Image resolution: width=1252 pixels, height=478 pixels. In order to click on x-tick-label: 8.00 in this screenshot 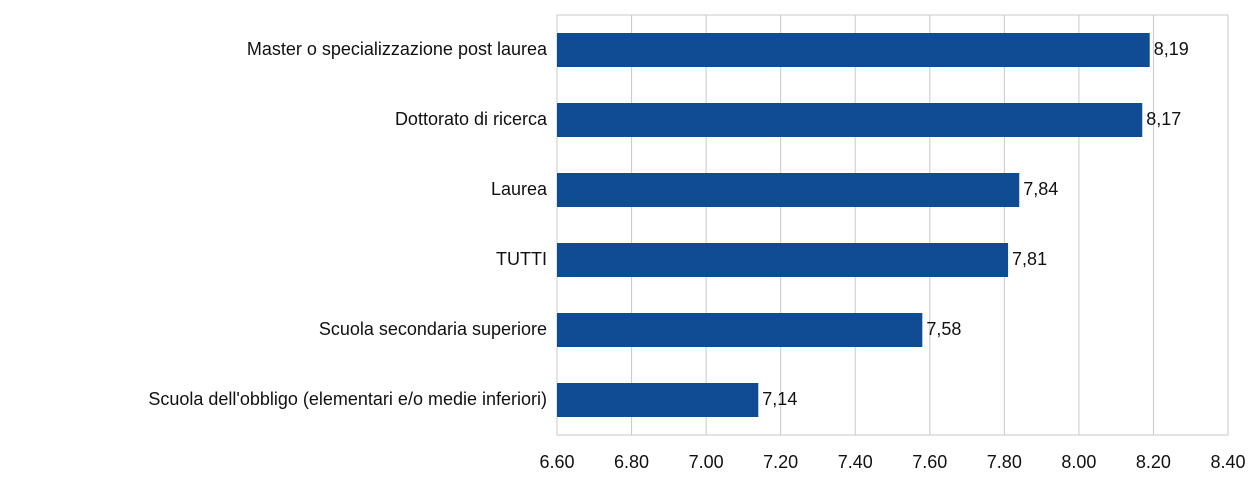, I will do `click(1078, 462)`.